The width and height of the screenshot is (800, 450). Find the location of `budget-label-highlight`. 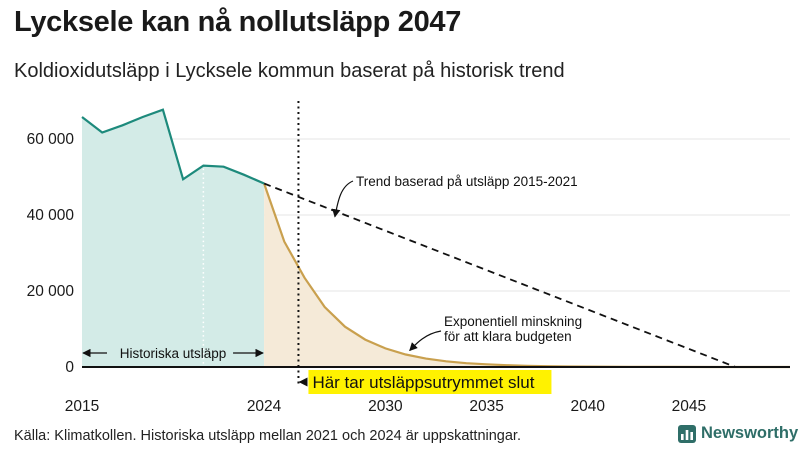

budget-label-highlight is located at coordinates (430, 382).